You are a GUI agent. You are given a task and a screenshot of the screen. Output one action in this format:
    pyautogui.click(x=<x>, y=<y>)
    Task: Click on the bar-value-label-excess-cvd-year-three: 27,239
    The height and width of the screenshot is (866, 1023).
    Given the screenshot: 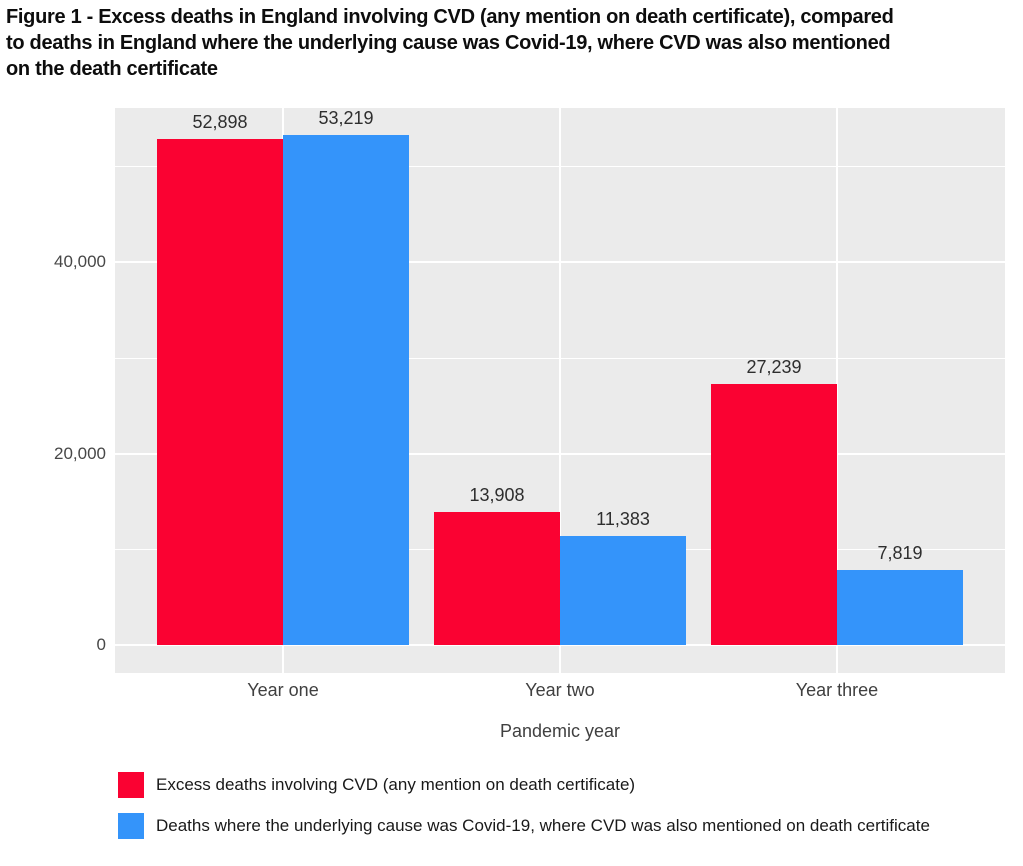 What is the action you would take?
    pyautogui.click(x=774, y=367)
    